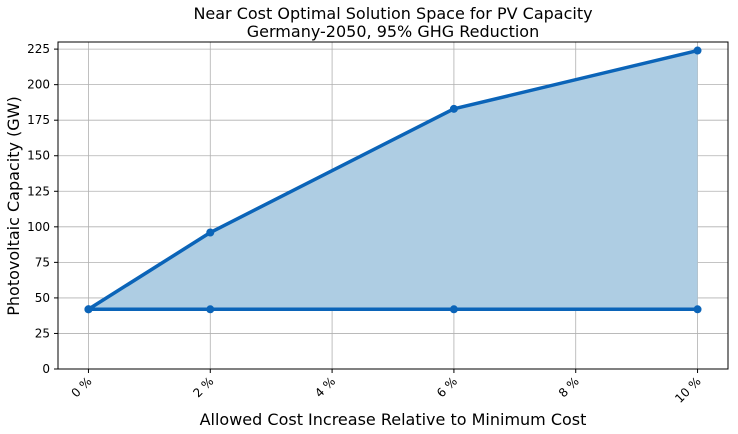 Image resolution: width=738 pixels, height=434 pixels. Describe the element at coordinates (38, 120) in the screenshot. I see `y-tick-label-7: 175` at that location.